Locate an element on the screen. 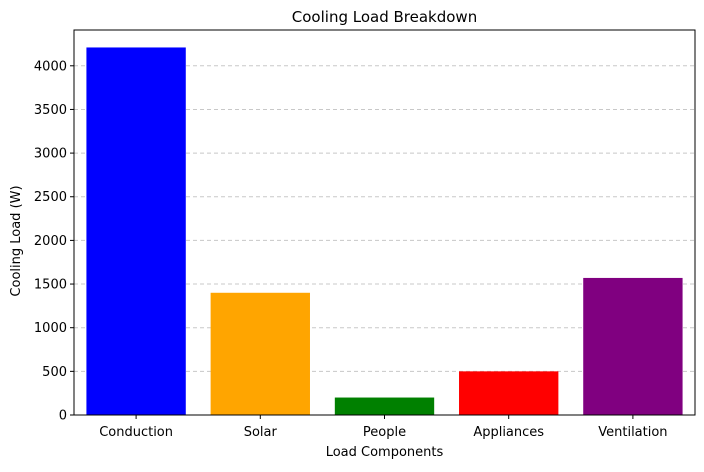 The image size is (704, 472). x-tick-label-people: People is located at coordinates (384, 432).